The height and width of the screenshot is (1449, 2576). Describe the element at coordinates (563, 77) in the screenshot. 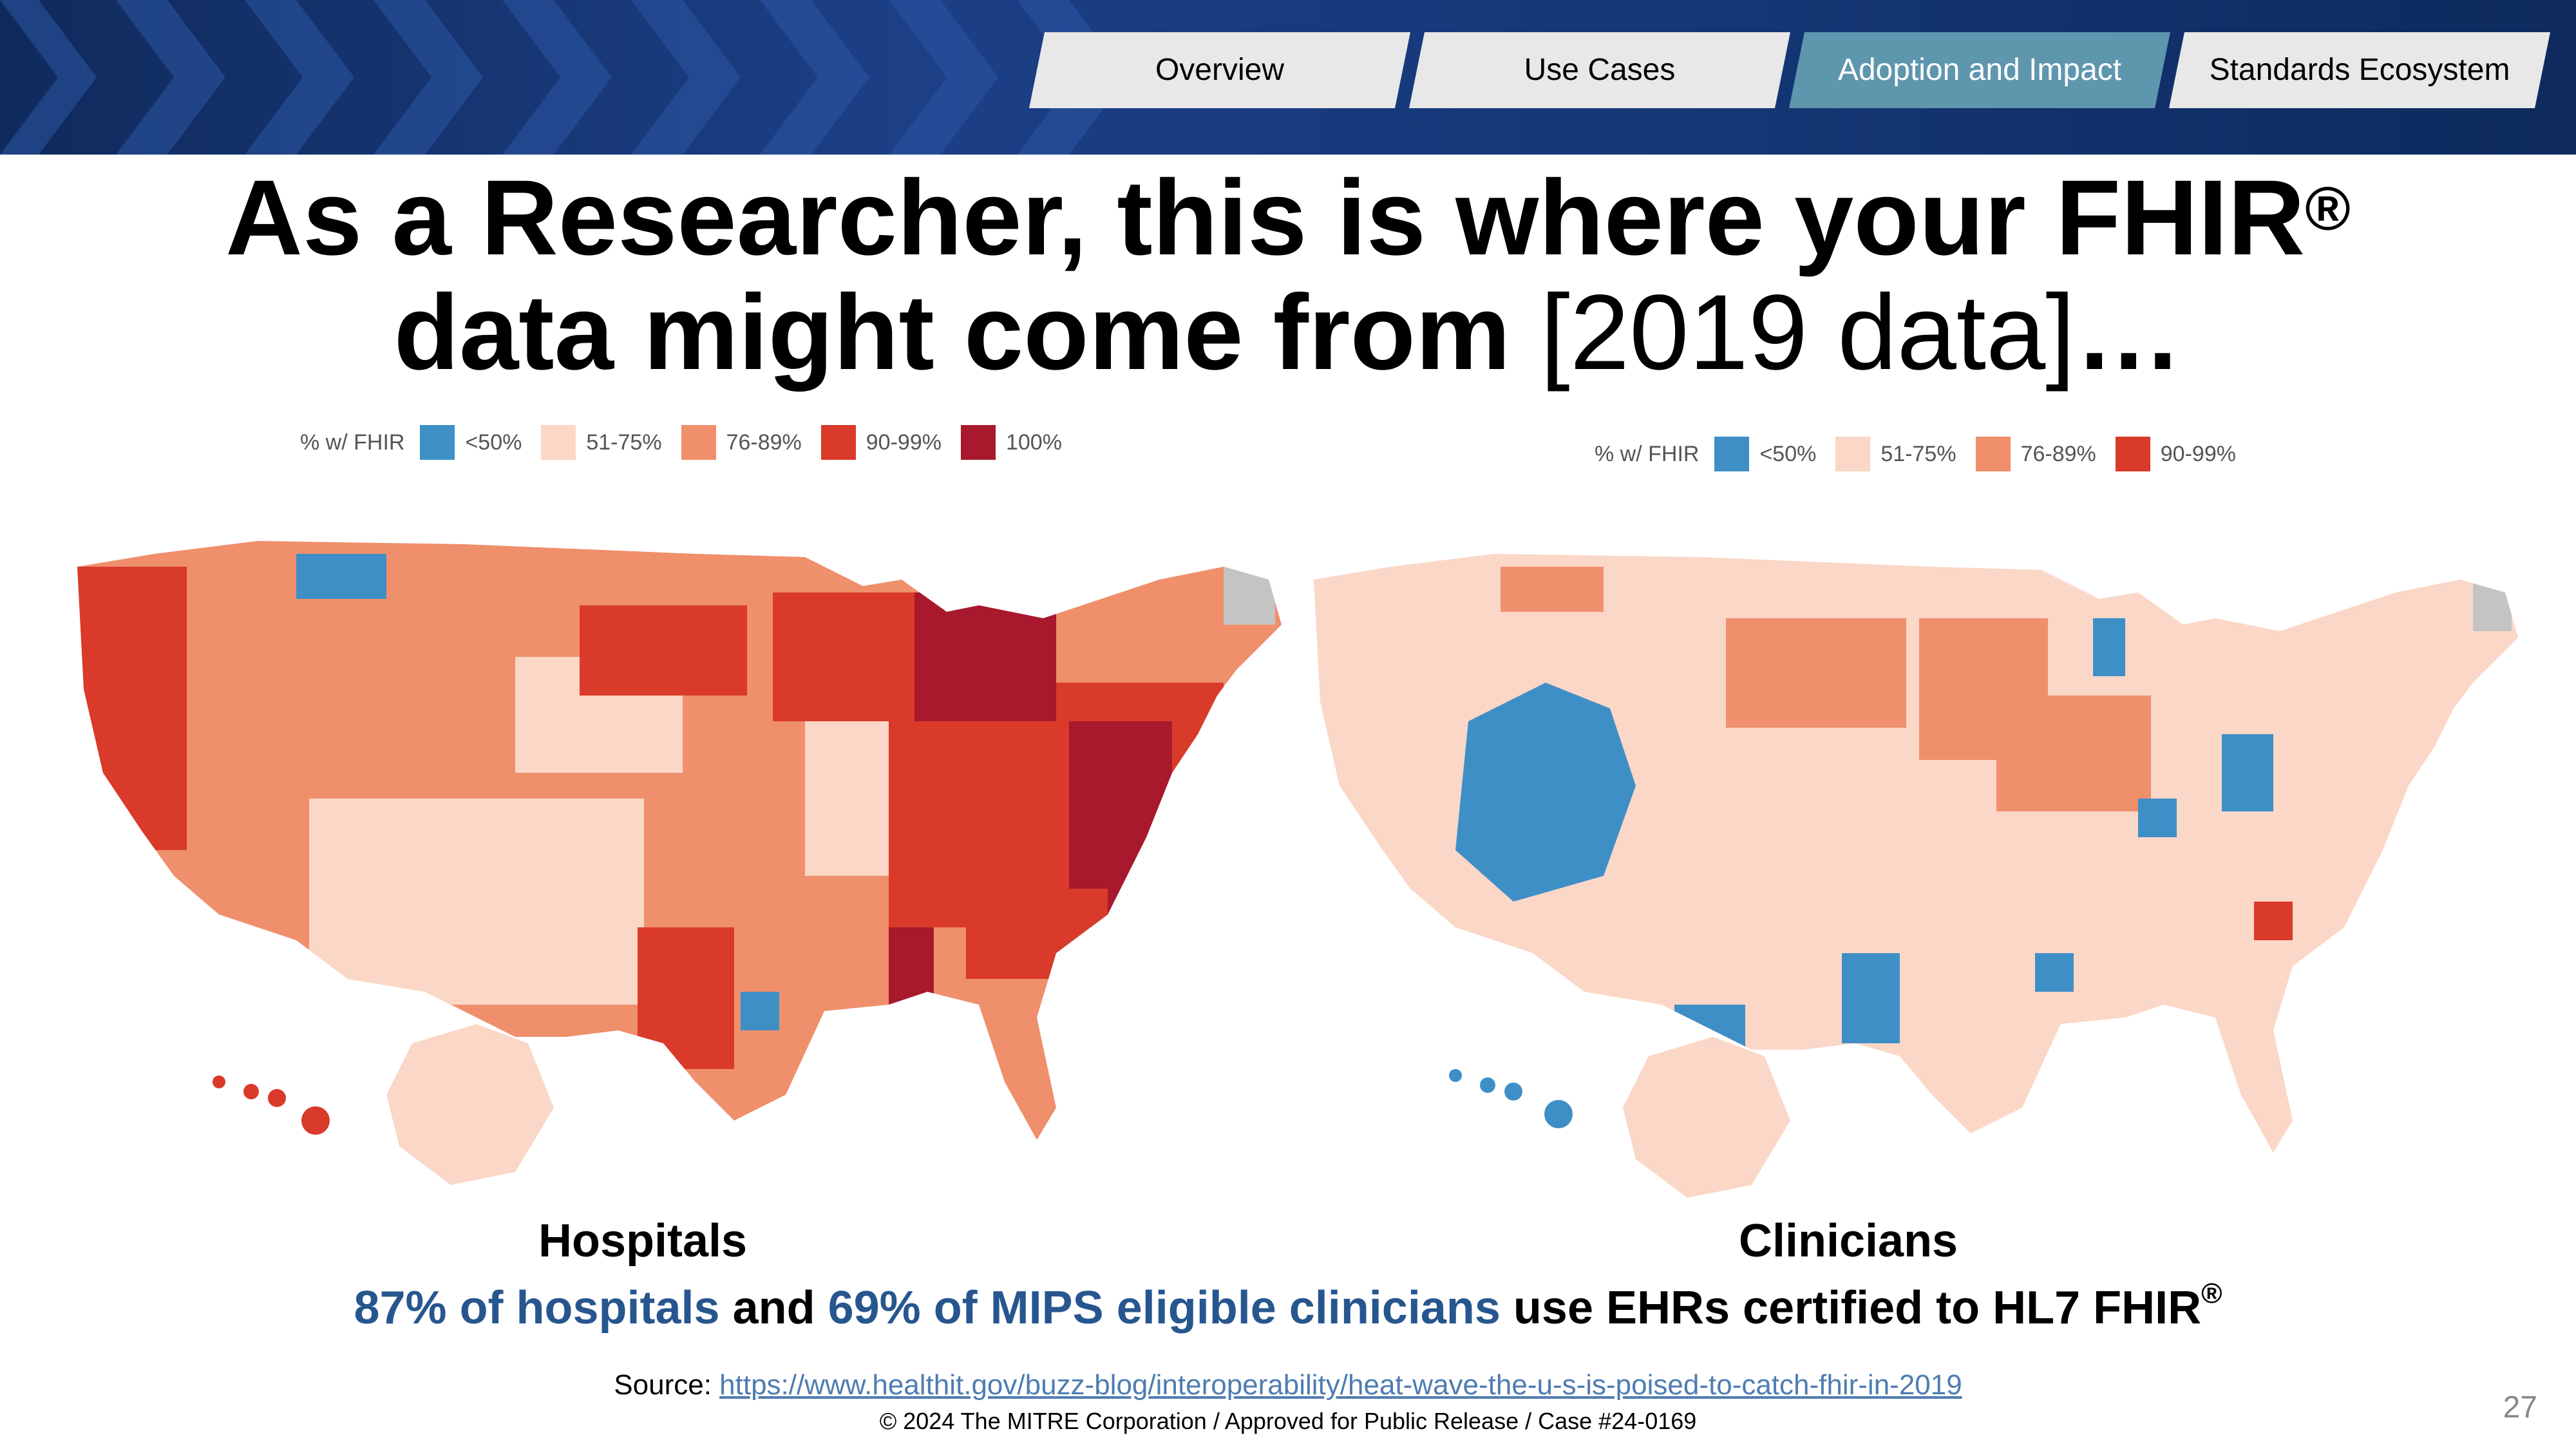

I see `chevron-pattern` at that location.